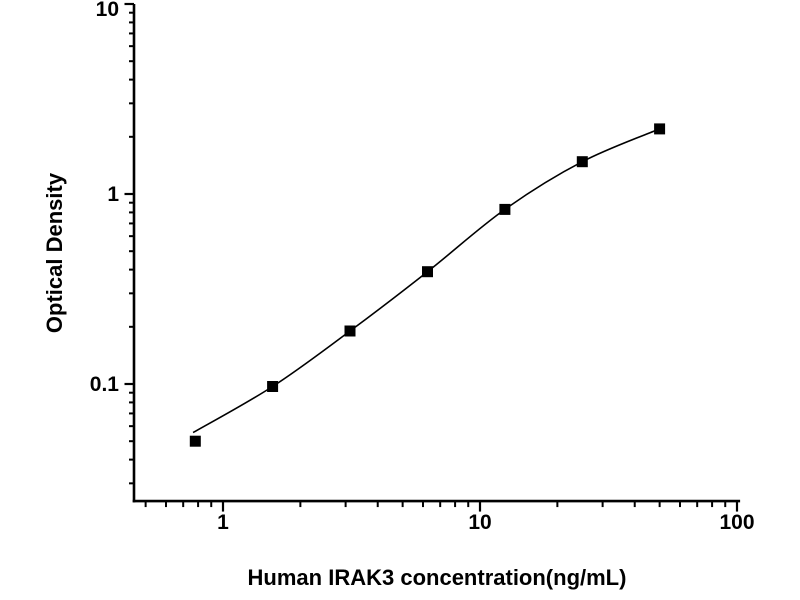  I want to click on x-tick-label: 1, so click(223, 522).